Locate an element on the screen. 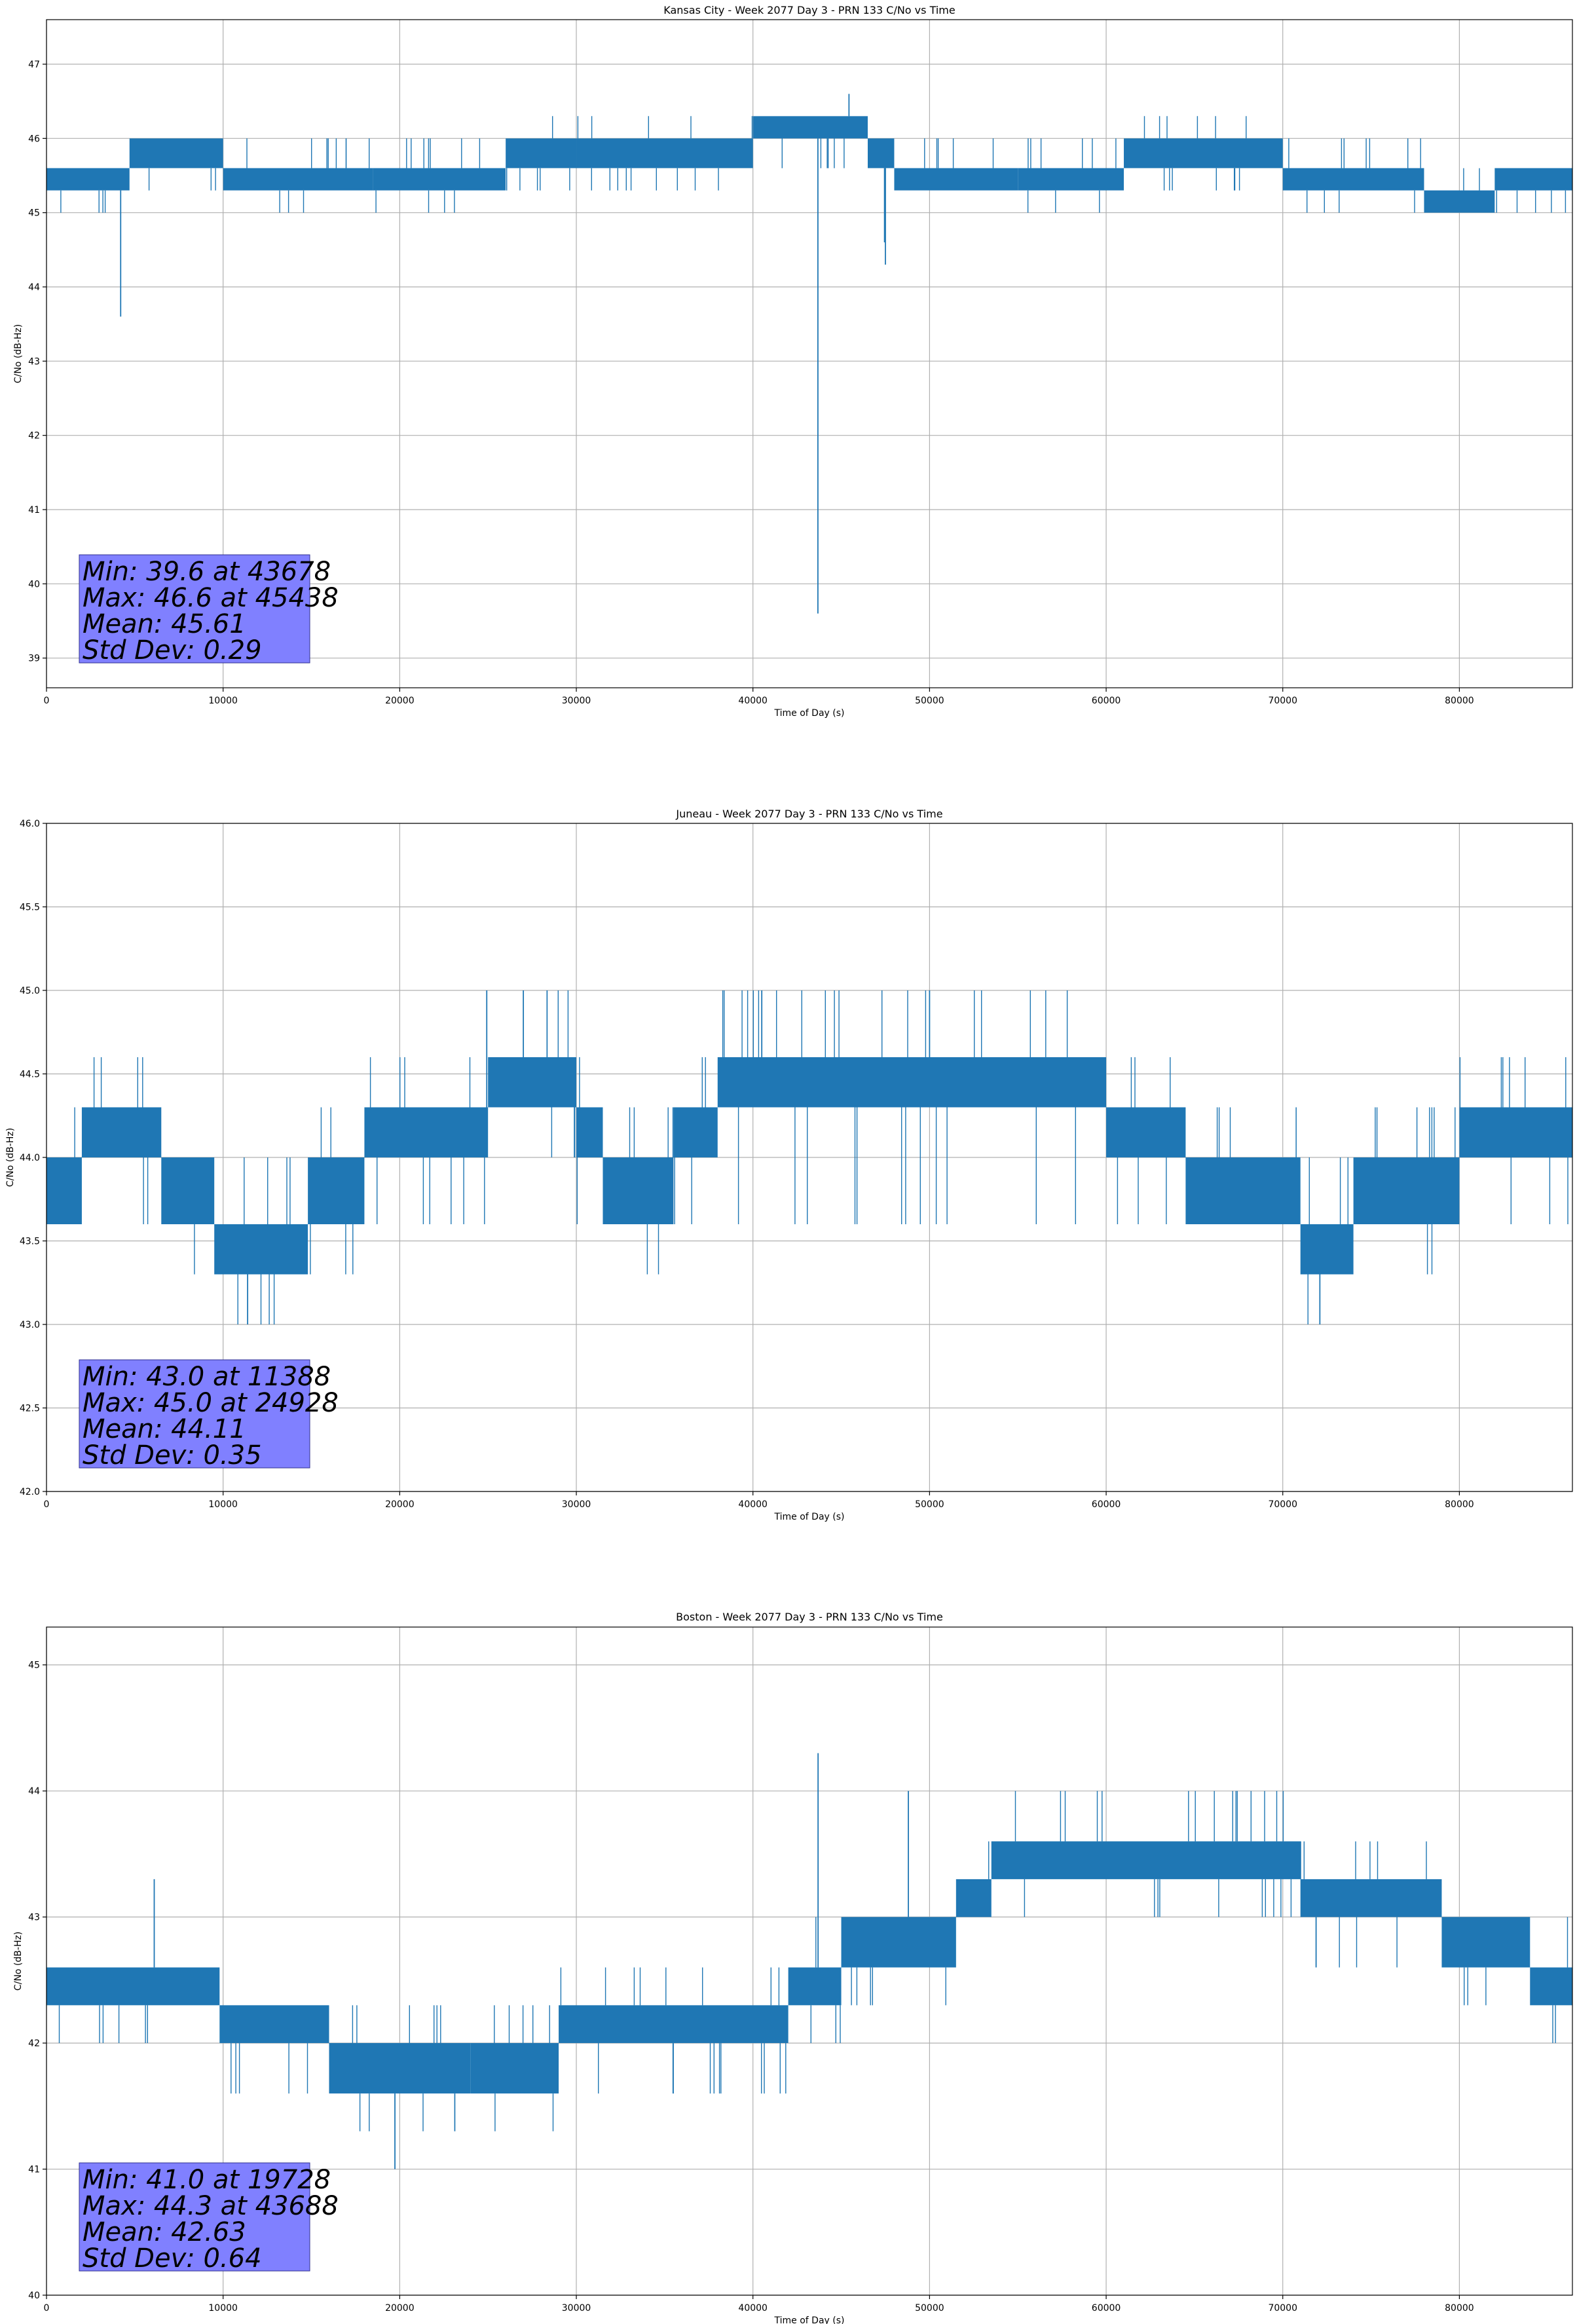 This screenshot has width=1577, height=2324. y-tick-label: 40 is located at coordinates (34, 2296).